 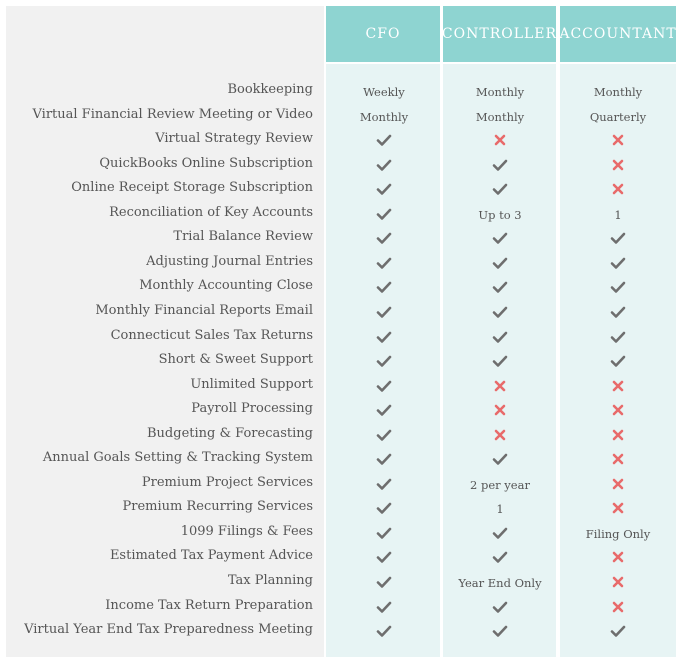 What do you see at coordinates (204, 310) in the screenshot?
I see `feature-label: Monthly Financial Reports Email` at bounding box center [204, 310].